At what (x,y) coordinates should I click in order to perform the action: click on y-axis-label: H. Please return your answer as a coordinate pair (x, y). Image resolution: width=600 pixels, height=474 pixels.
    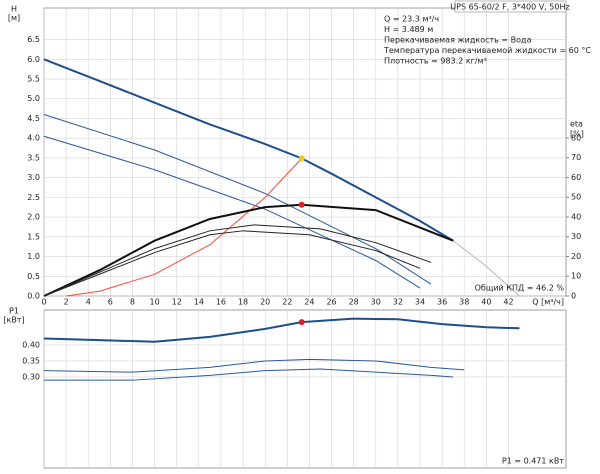
    Looking at the image, I should click on (14, 9).